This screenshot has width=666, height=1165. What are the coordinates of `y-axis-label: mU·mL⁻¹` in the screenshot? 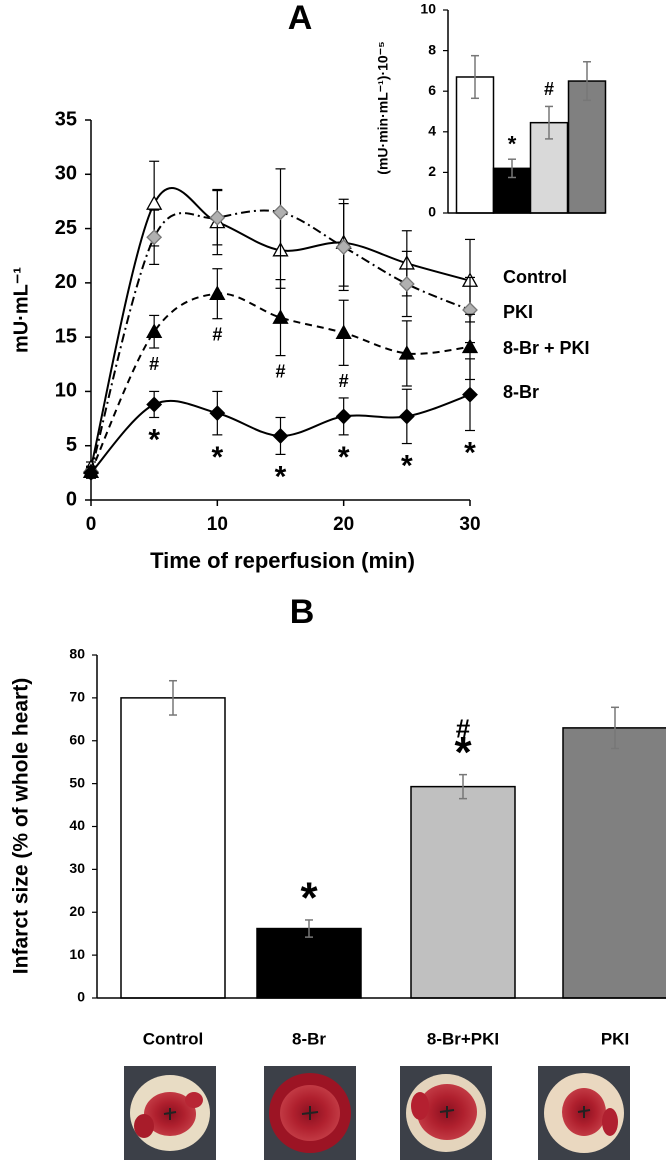 It's located at (21, 310).